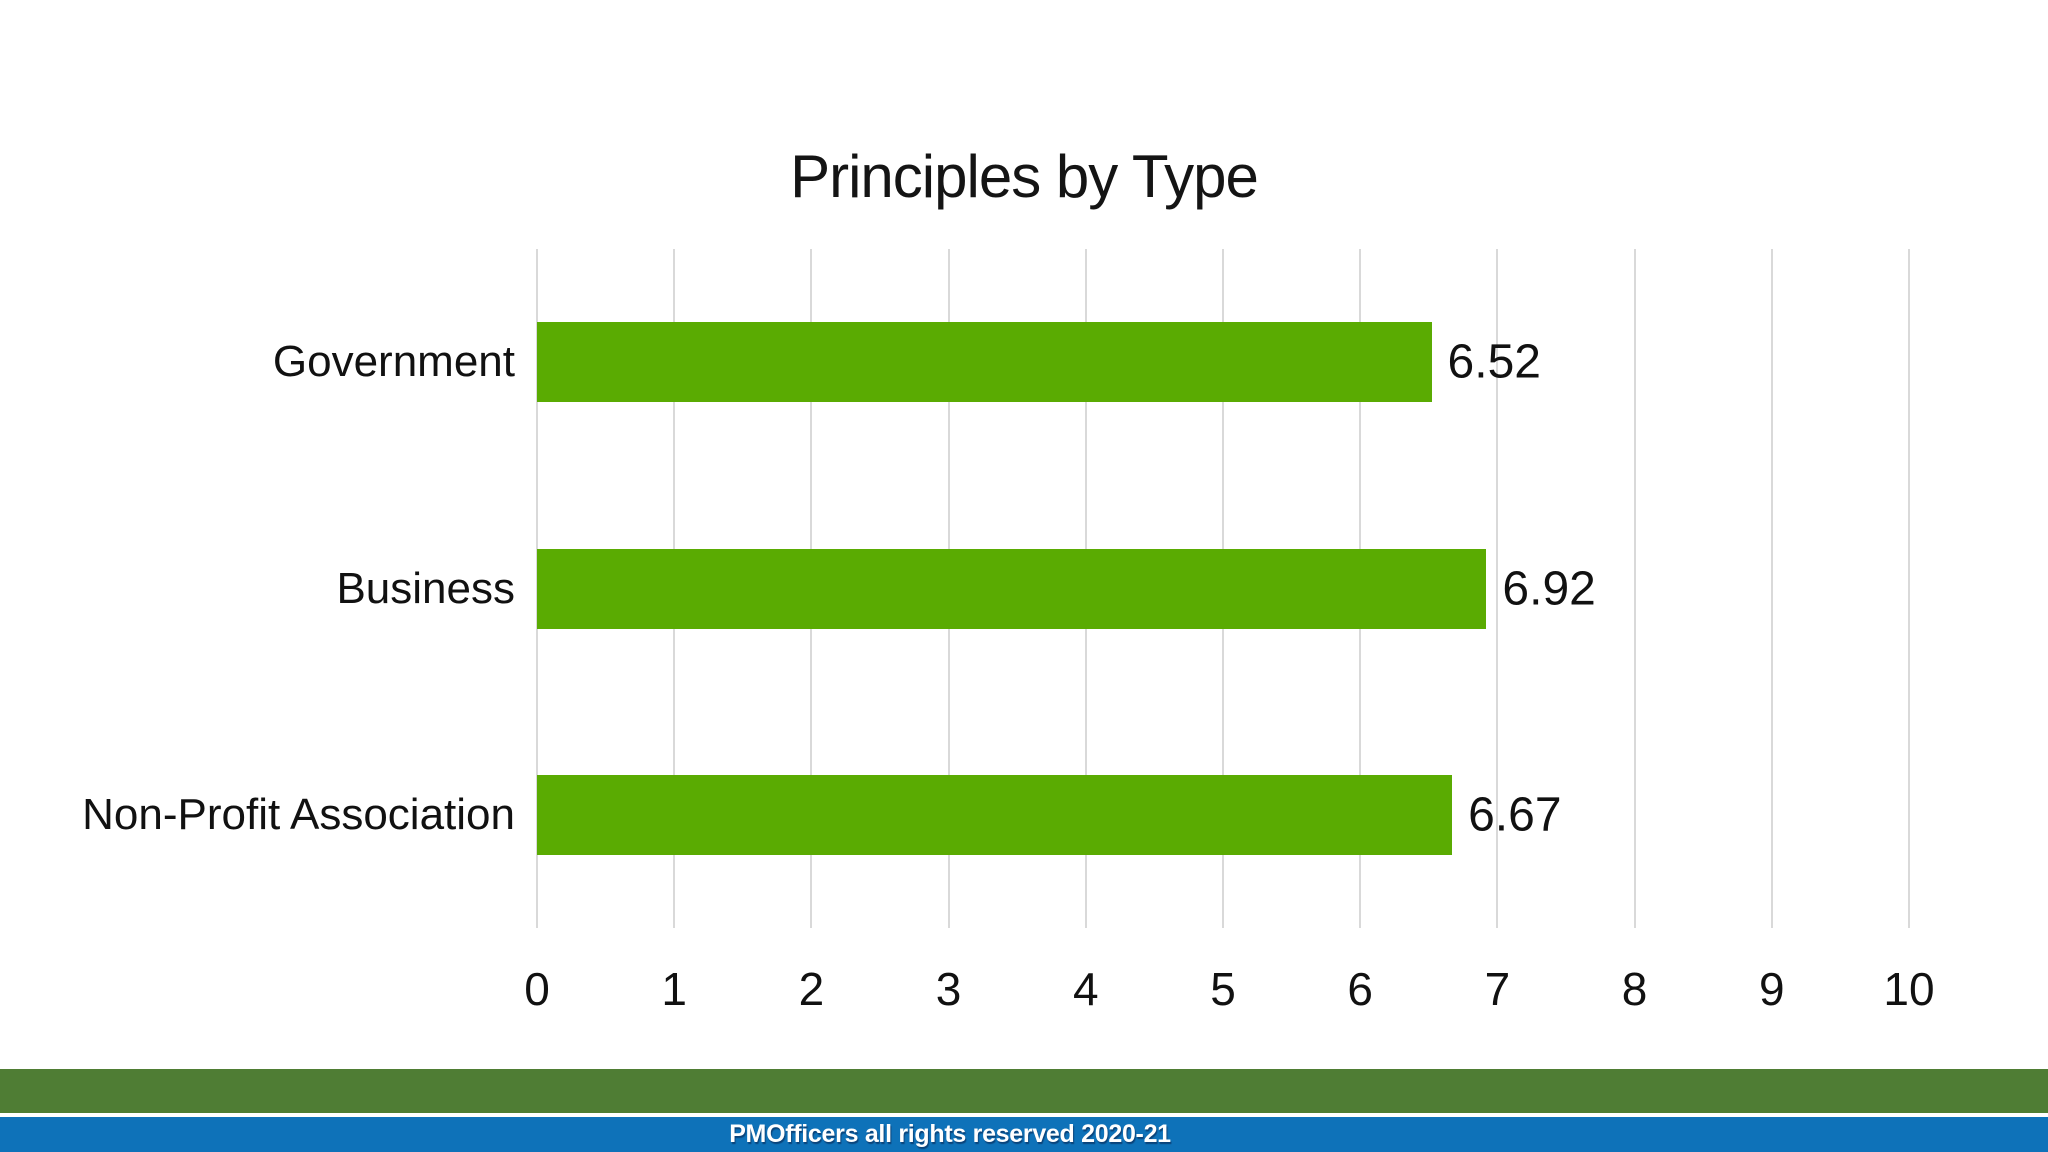 Image resolution: width=2048 pixels, height=1152 pixels. I want to click on bar-value-government: 6.52, so click(1494, 362).